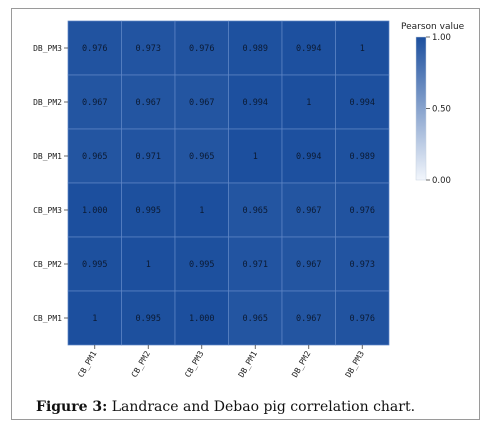 The image size is (495, 434). Describe the element at coordinates (441, 110) in the screenshot. I see `legend-tick-label: 0.50` at that location.